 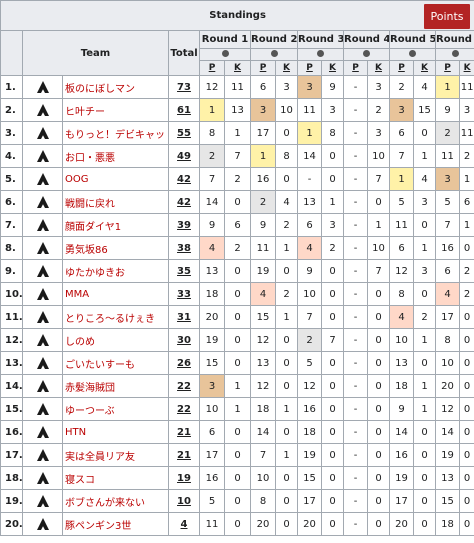 I want to click on round-header-3: Round 3, so click(x=320, y=39).